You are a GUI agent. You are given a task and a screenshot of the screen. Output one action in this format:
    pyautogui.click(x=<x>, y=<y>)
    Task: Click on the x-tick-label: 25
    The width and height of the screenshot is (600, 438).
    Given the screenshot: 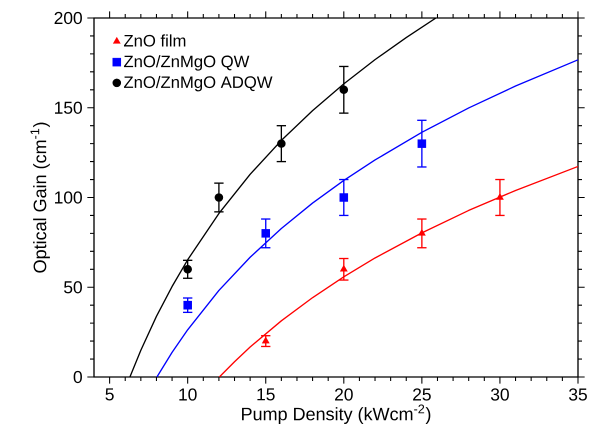 What is the action you would take?
    pyautogui.click(x=422, y=394)
    